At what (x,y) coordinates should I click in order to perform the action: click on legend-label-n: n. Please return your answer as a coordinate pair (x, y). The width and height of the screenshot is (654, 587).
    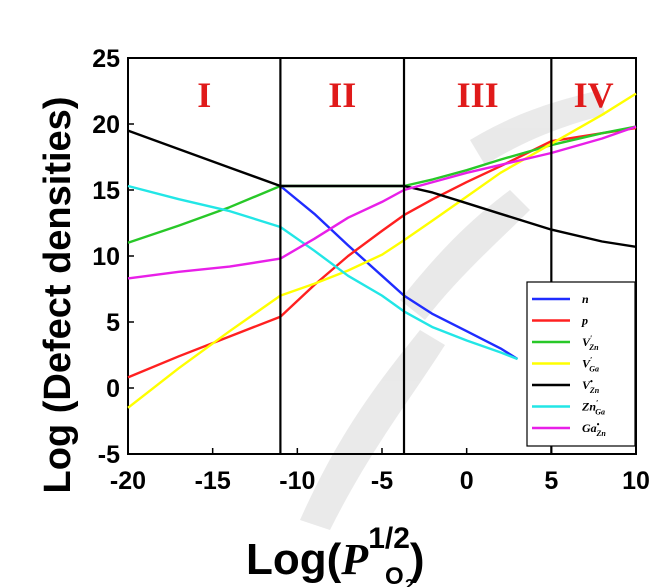
    Looking at the image, I should click on (585, 299).